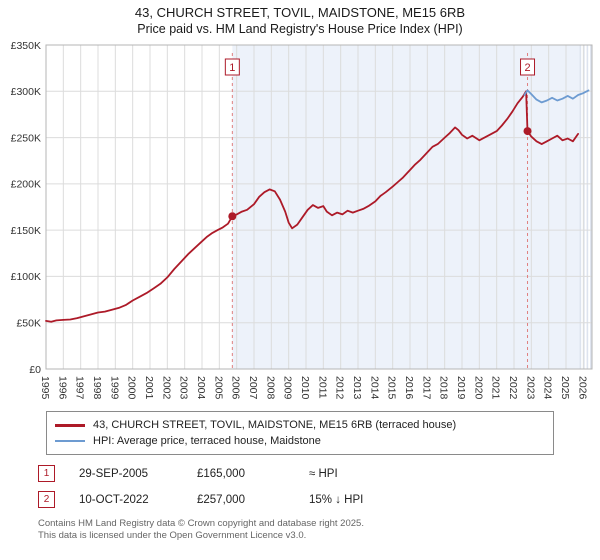 This screenshot has height=560, width=600. What do you see at coordinates (221, 473) in the screenshot?
I see `sale-1-price: £165,000` at bounding box center [221, 473].